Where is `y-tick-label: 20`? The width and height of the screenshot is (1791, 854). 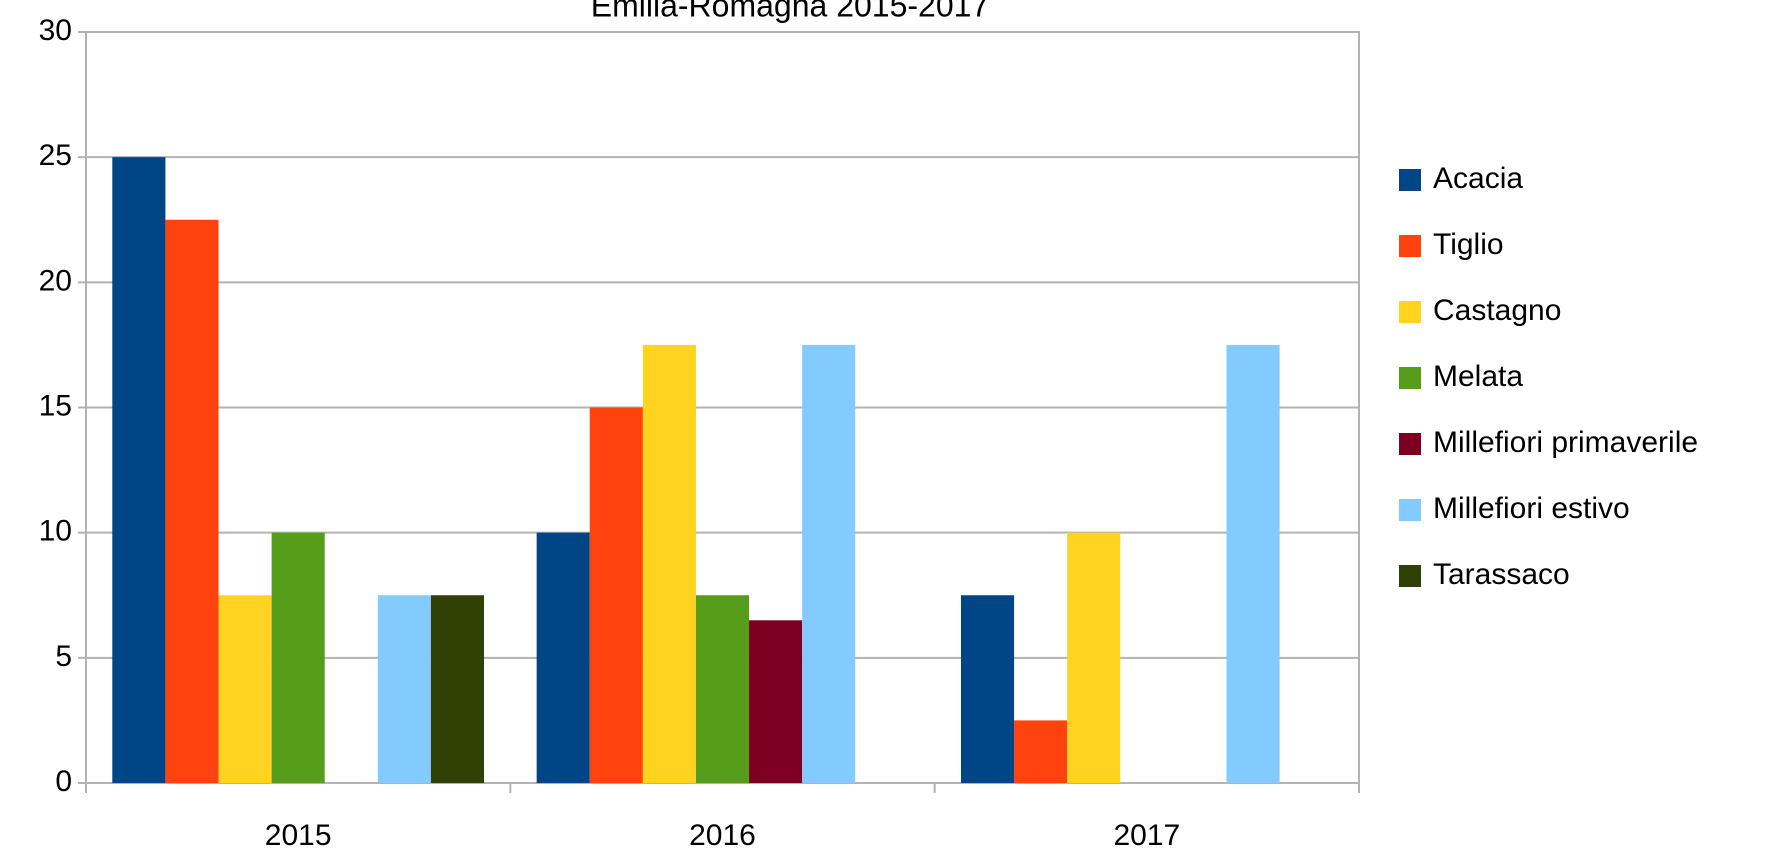
y-tick-label: 20 is located at coordinates (55, 280).